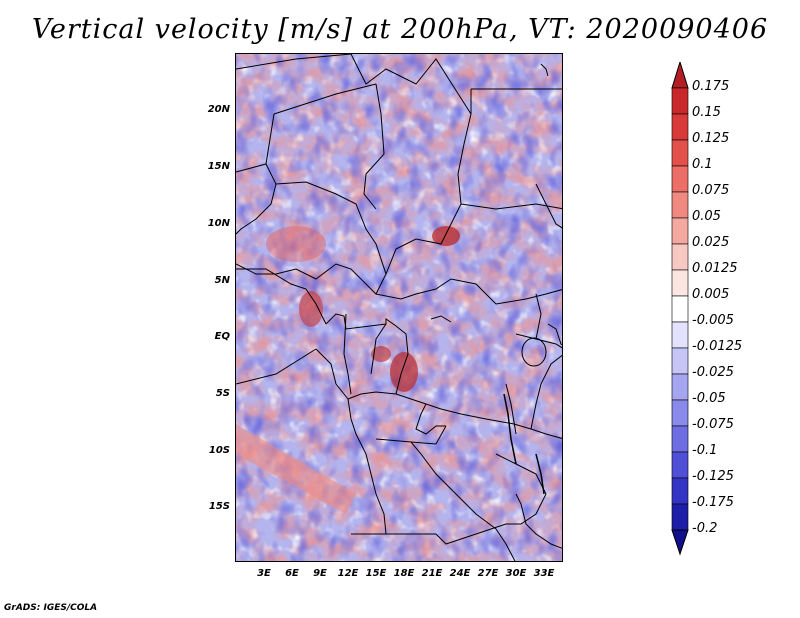 The image size is (800, 618). Describe the element at coordinates (711, 294) in the screenshot. I see `colorbar-label: 0.005` at that location.